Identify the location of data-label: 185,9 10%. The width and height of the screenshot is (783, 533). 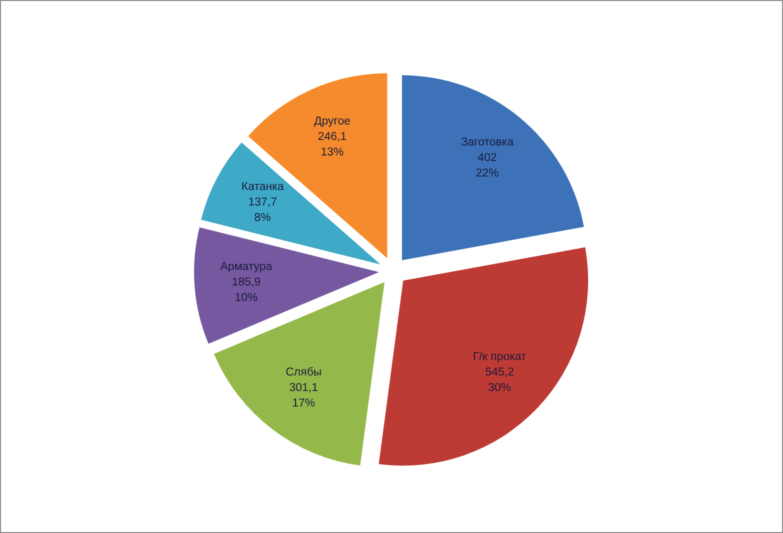
(246, 290).